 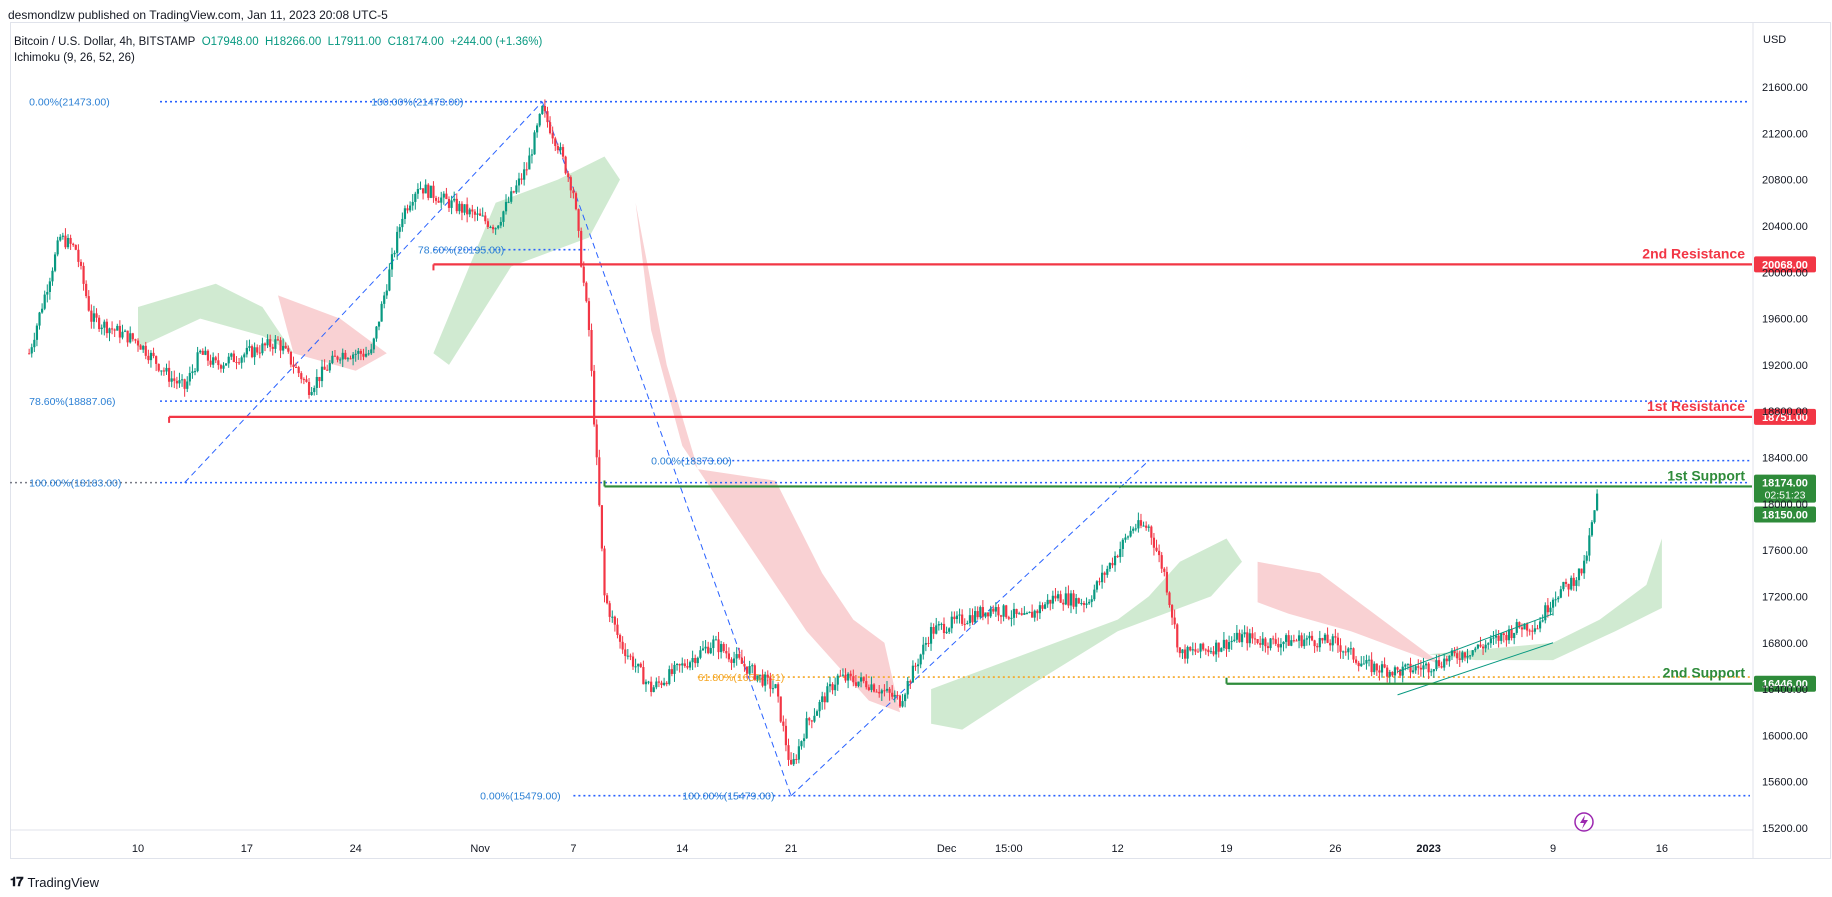 What do you see at coordinates (1785, 484) in the screenshot?
I see `current-price-text: 18174.00` at bounding box center [1785, 484].